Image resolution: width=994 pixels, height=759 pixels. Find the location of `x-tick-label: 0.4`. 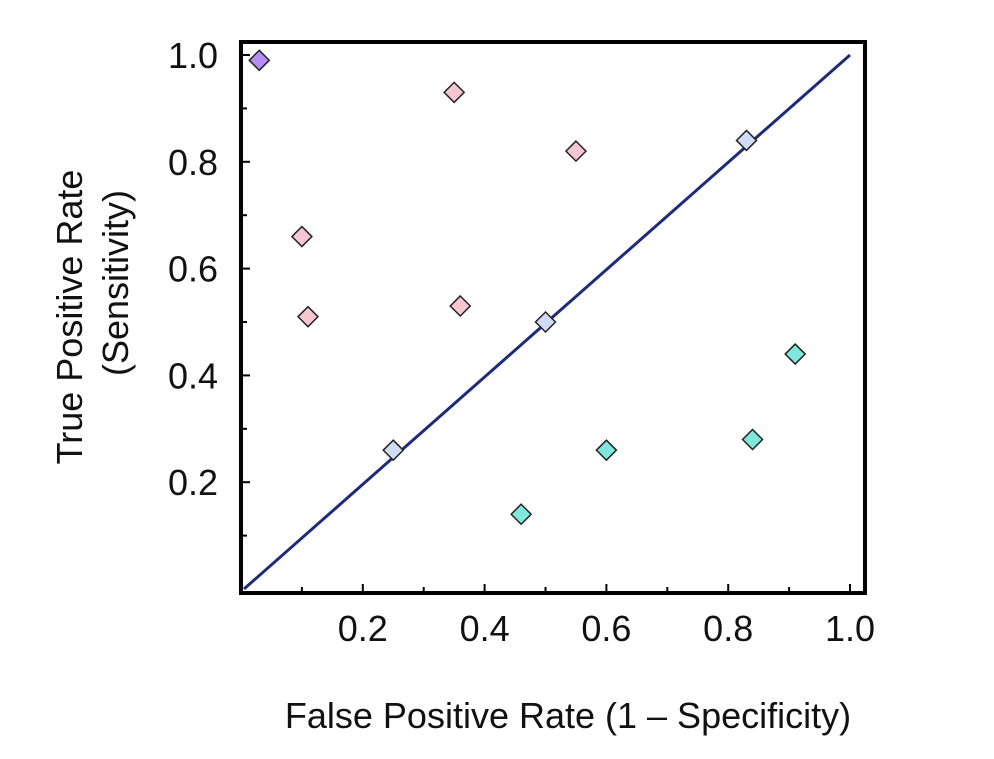

x-tick-label: 0.4 is located at coordinates (485, 628).